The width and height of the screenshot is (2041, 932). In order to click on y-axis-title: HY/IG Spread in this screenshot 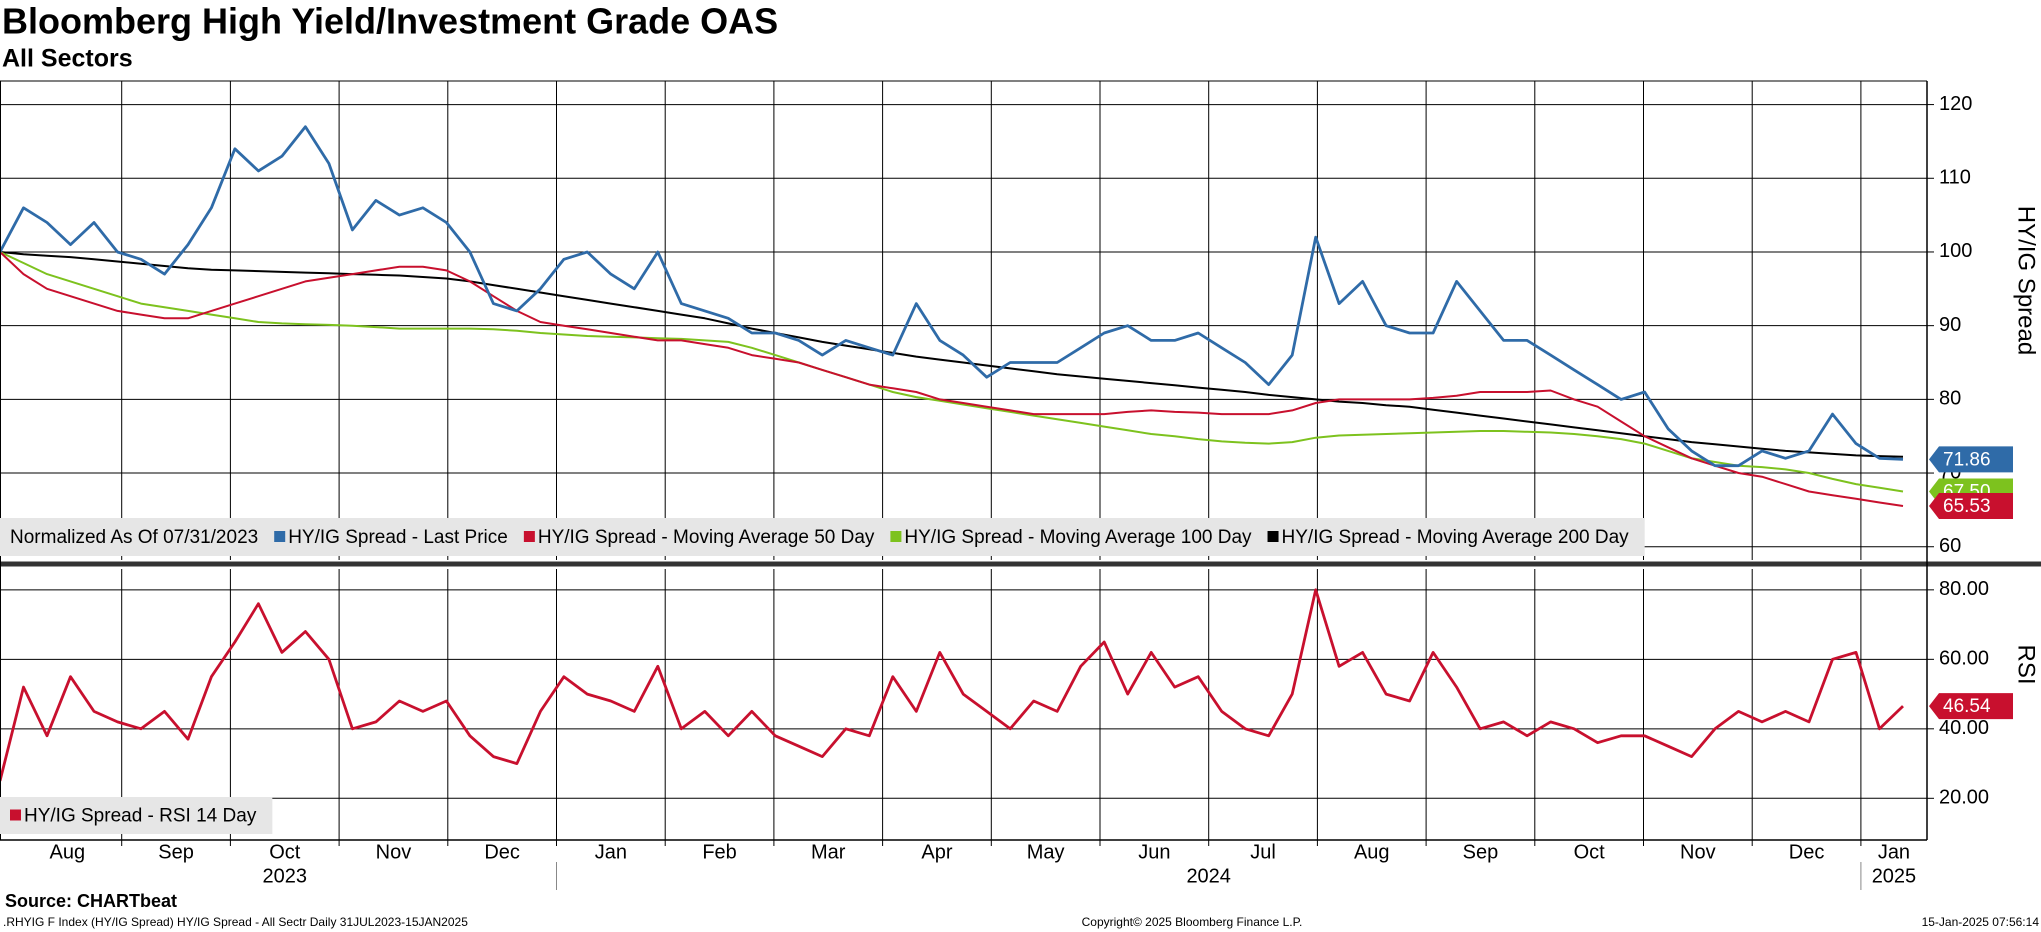, I will do `click(2026, 280)`.